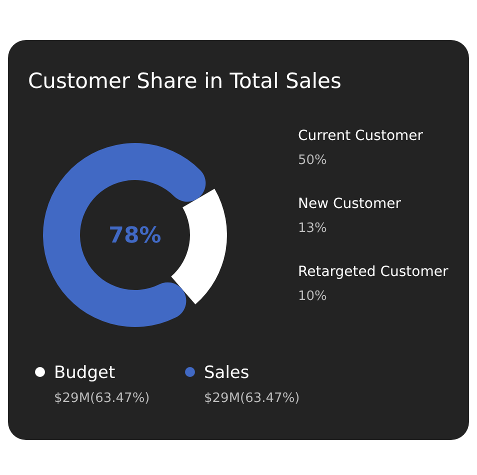 Image resolution: width=477 pixels, height=475 pixels. What do you see at coordinates (312, 228) in the screenshot?
I see `text: 13%` at bounding box center [312, 228].